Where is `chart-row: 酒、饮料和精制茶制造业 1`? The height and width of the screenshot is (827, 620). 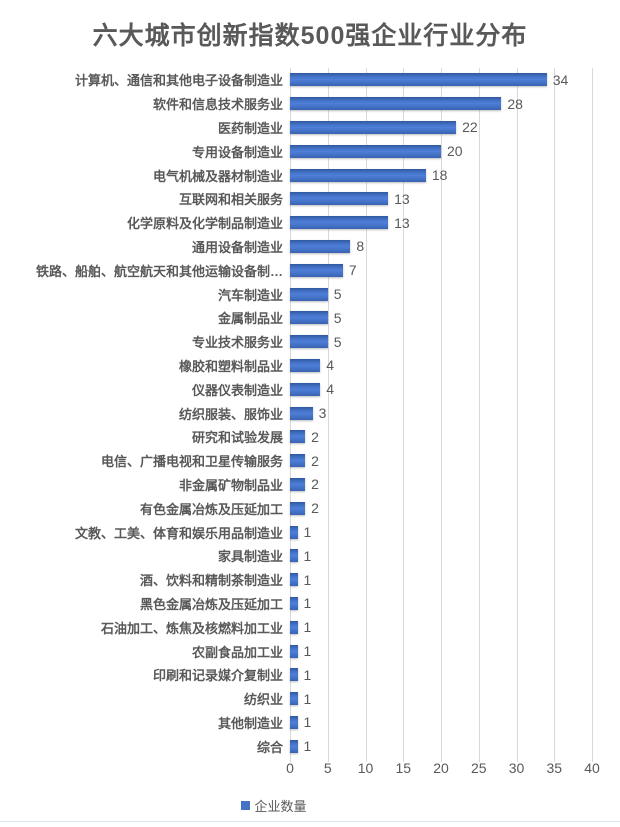 chart-row: 酒、饮料和精制茶制造业 1 is located at coordinates (310, 580).